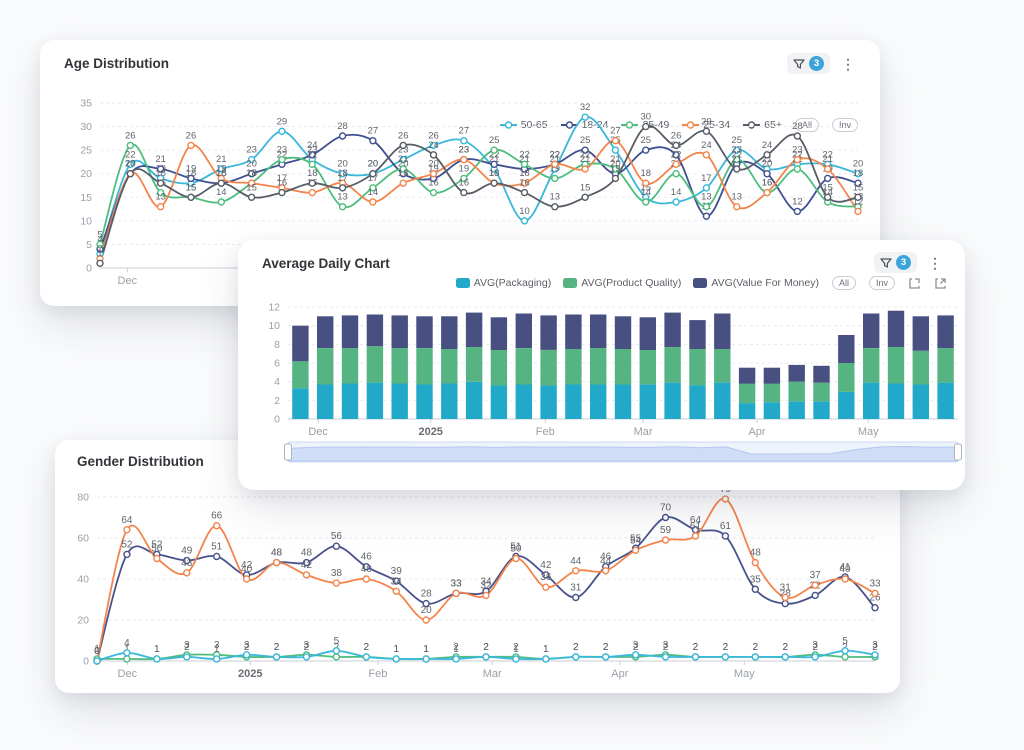  What do you see at coordinates (277, 364) in the screenshot?
I see `svg-text: 6` at bounding box center [277, 364].